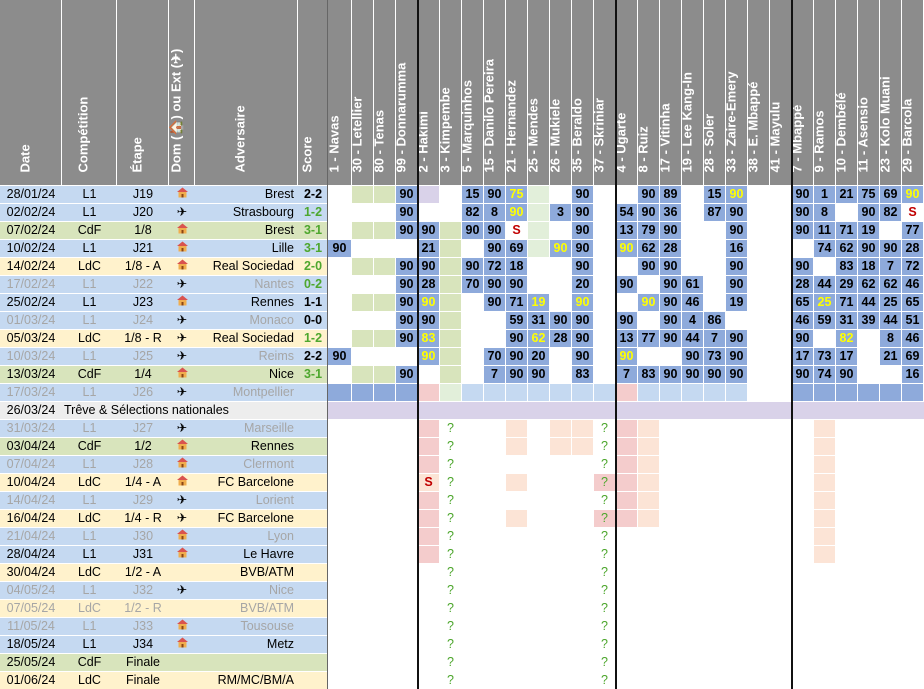  Describe the element at coordinates (338, 92) in the screenshot. I see `player-header: 1 - Navas` at that location.